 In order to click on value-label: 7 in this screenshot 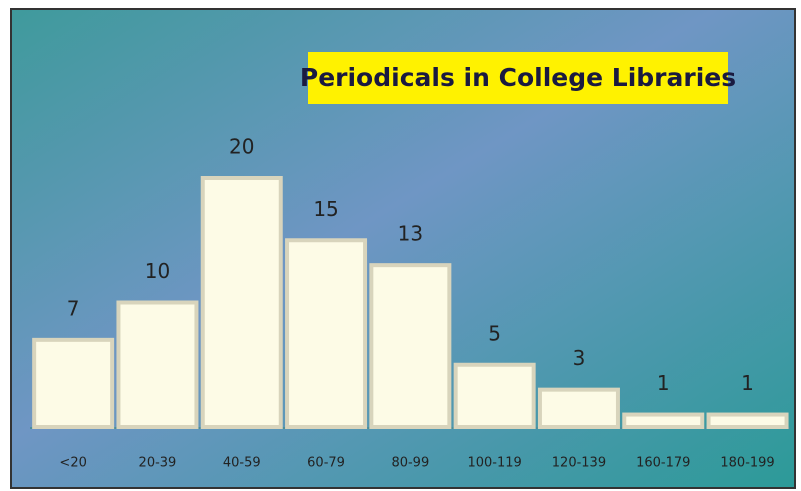, I will do `click(73, 308)`.